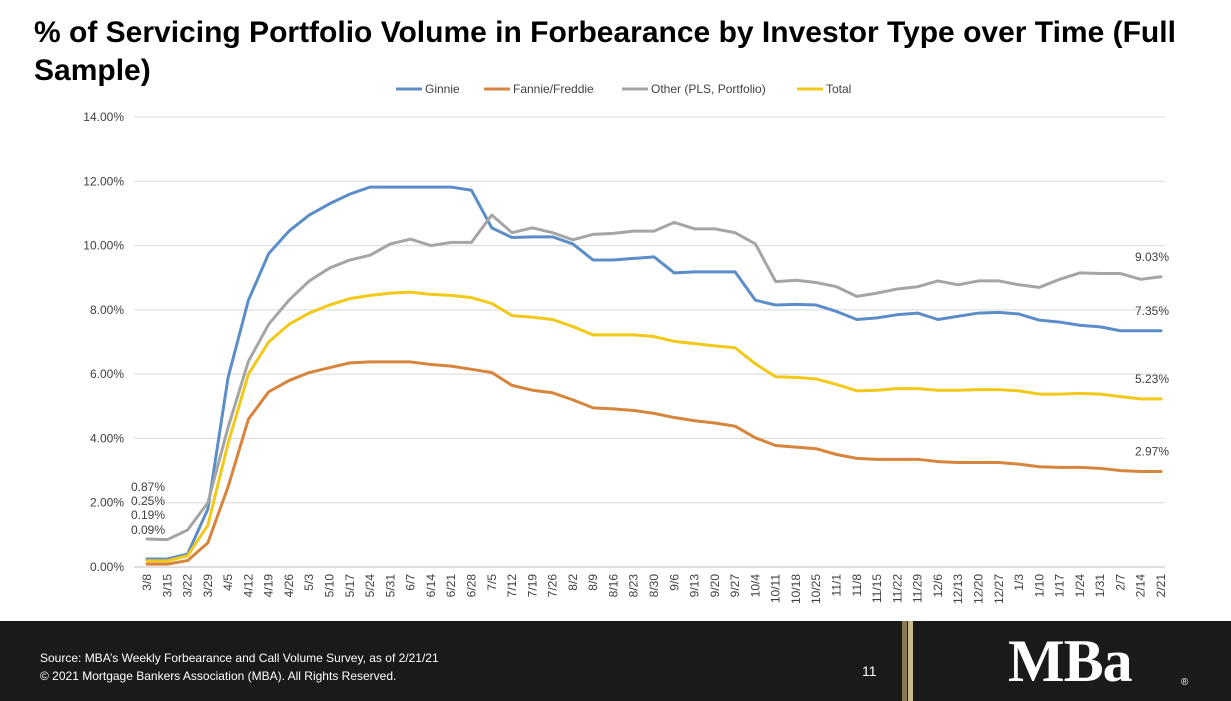  Describe the element at coordinates (208, 586) in the screenshot. I see `x-tick-label: 3/29` at that location.